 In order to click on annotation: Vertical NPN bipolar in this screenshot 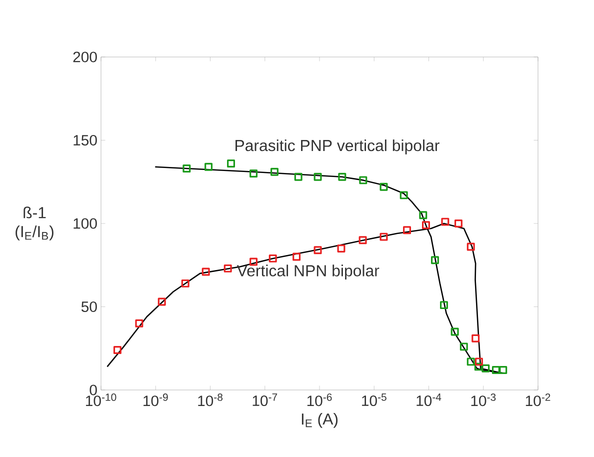, I will do `click(308, 272)`.